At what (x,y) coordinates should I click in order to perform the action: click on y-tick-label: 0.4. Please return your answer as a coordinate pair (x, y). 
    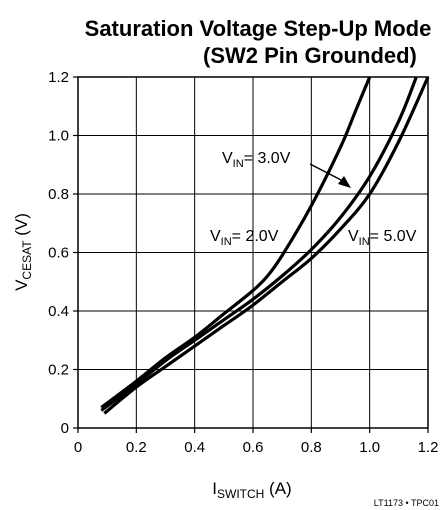
    Looking at the image, I should click on (58, 311).